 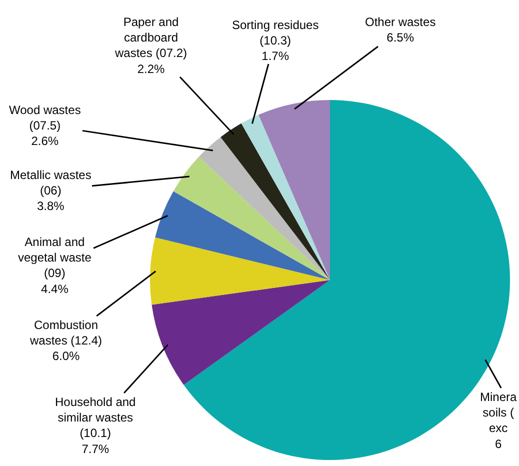 I want to click on slice-label: Combustion wastes (12.4) 6.0%, so click(x=65, y=341).